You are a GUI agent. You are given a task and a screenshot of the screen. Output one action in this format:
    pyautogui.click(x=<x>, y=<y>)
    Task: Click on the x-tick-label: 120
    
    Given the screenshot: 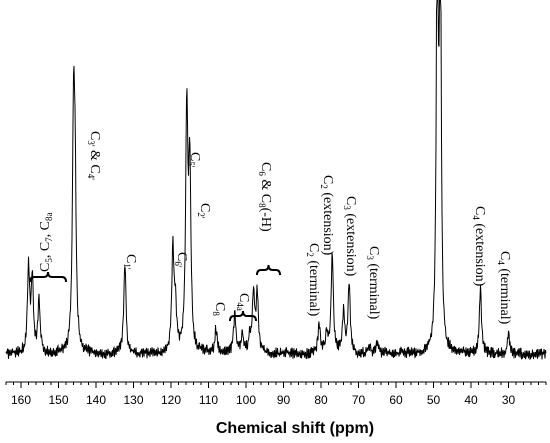 What is the action you would take?
    pyautogui.click(x=171, y=400)
    